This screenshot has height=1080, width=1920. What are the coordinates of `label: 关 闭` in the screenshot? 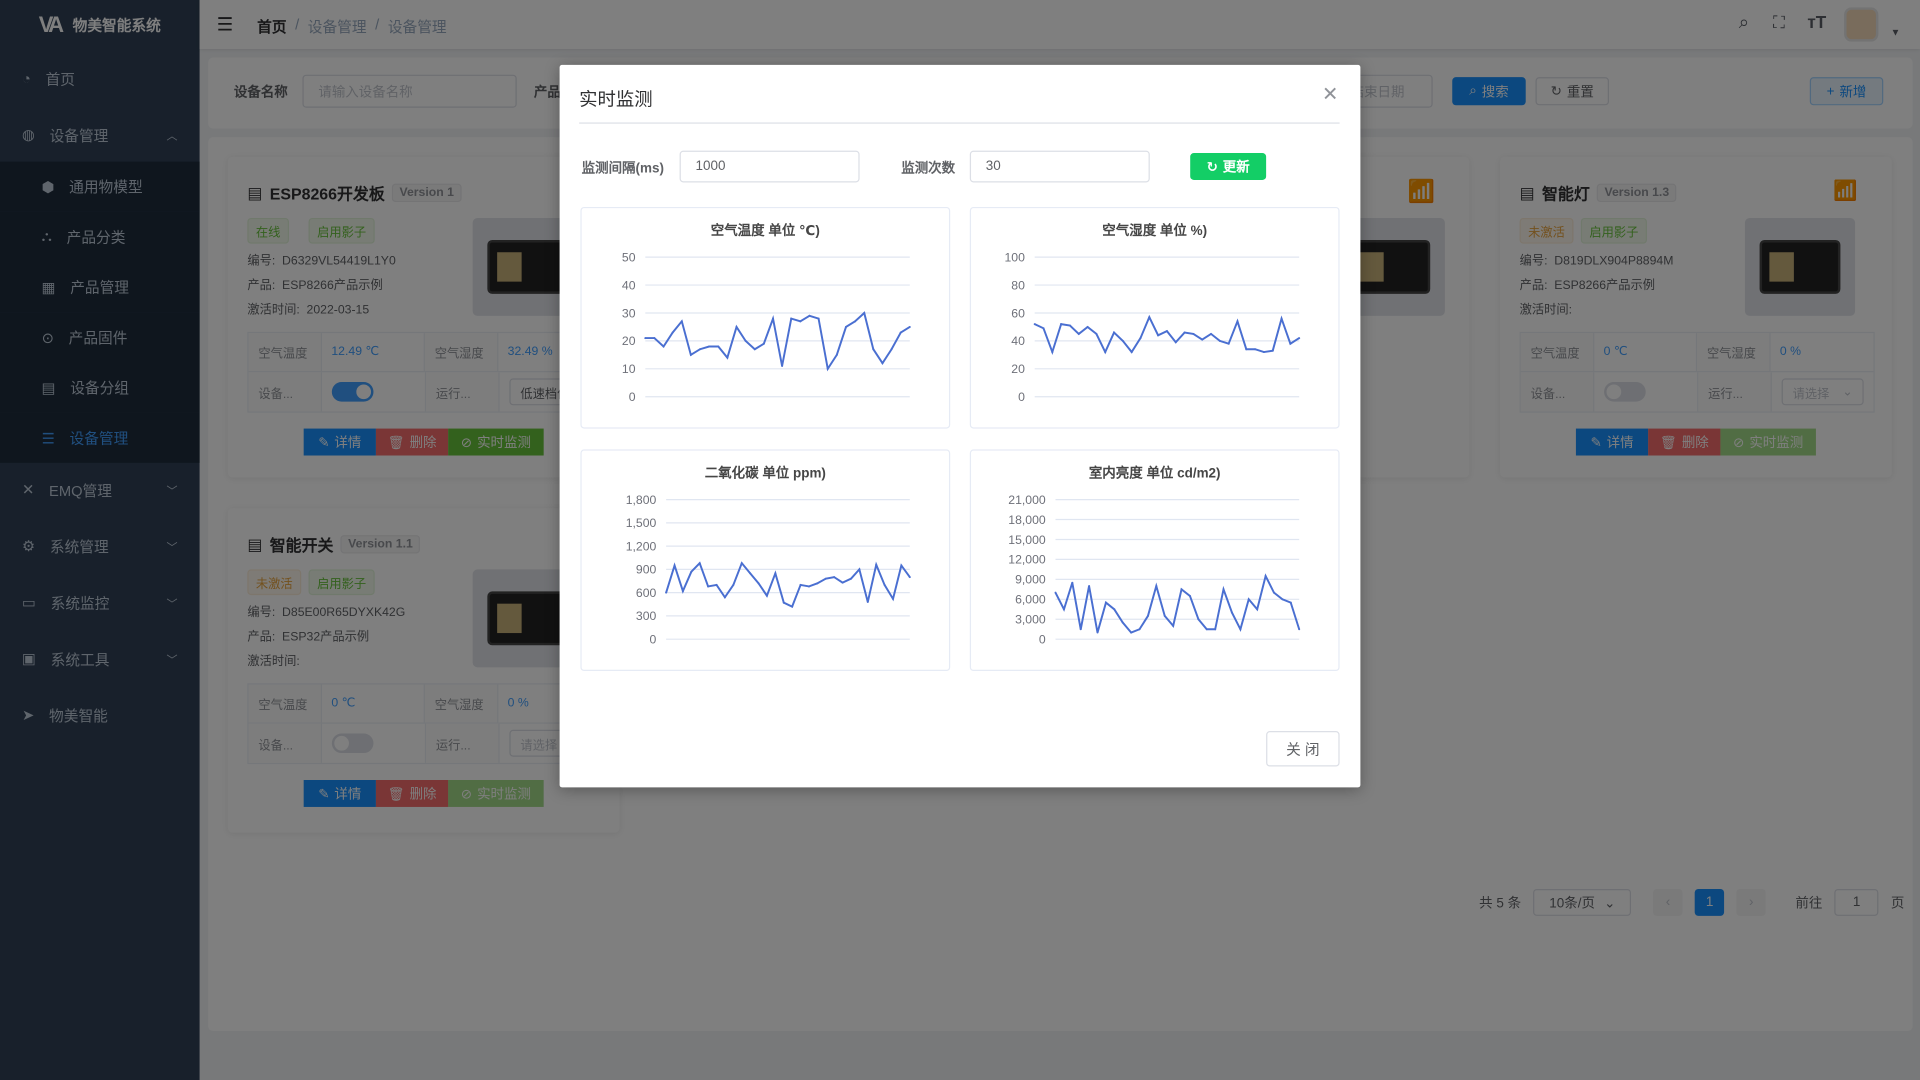 It's located at (1303, 749).